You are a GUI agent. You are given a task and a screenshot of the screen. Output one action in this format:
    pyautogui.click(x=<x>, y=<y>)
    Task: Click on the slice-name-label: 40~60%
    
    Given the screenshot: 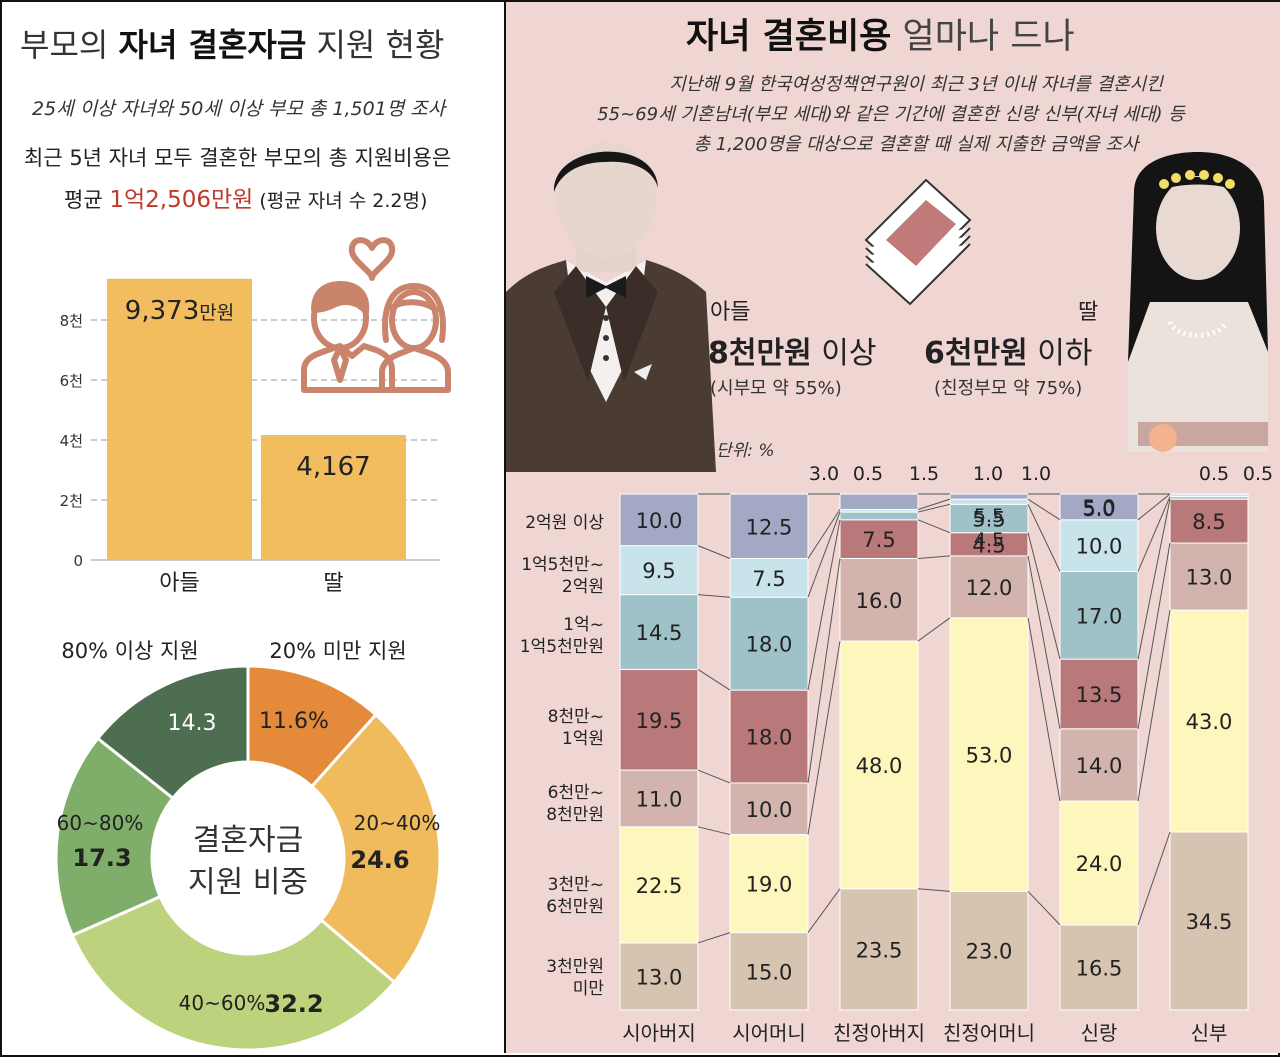 What is the action you would take?
    pyautogui.click(x=222, y=1003)
    